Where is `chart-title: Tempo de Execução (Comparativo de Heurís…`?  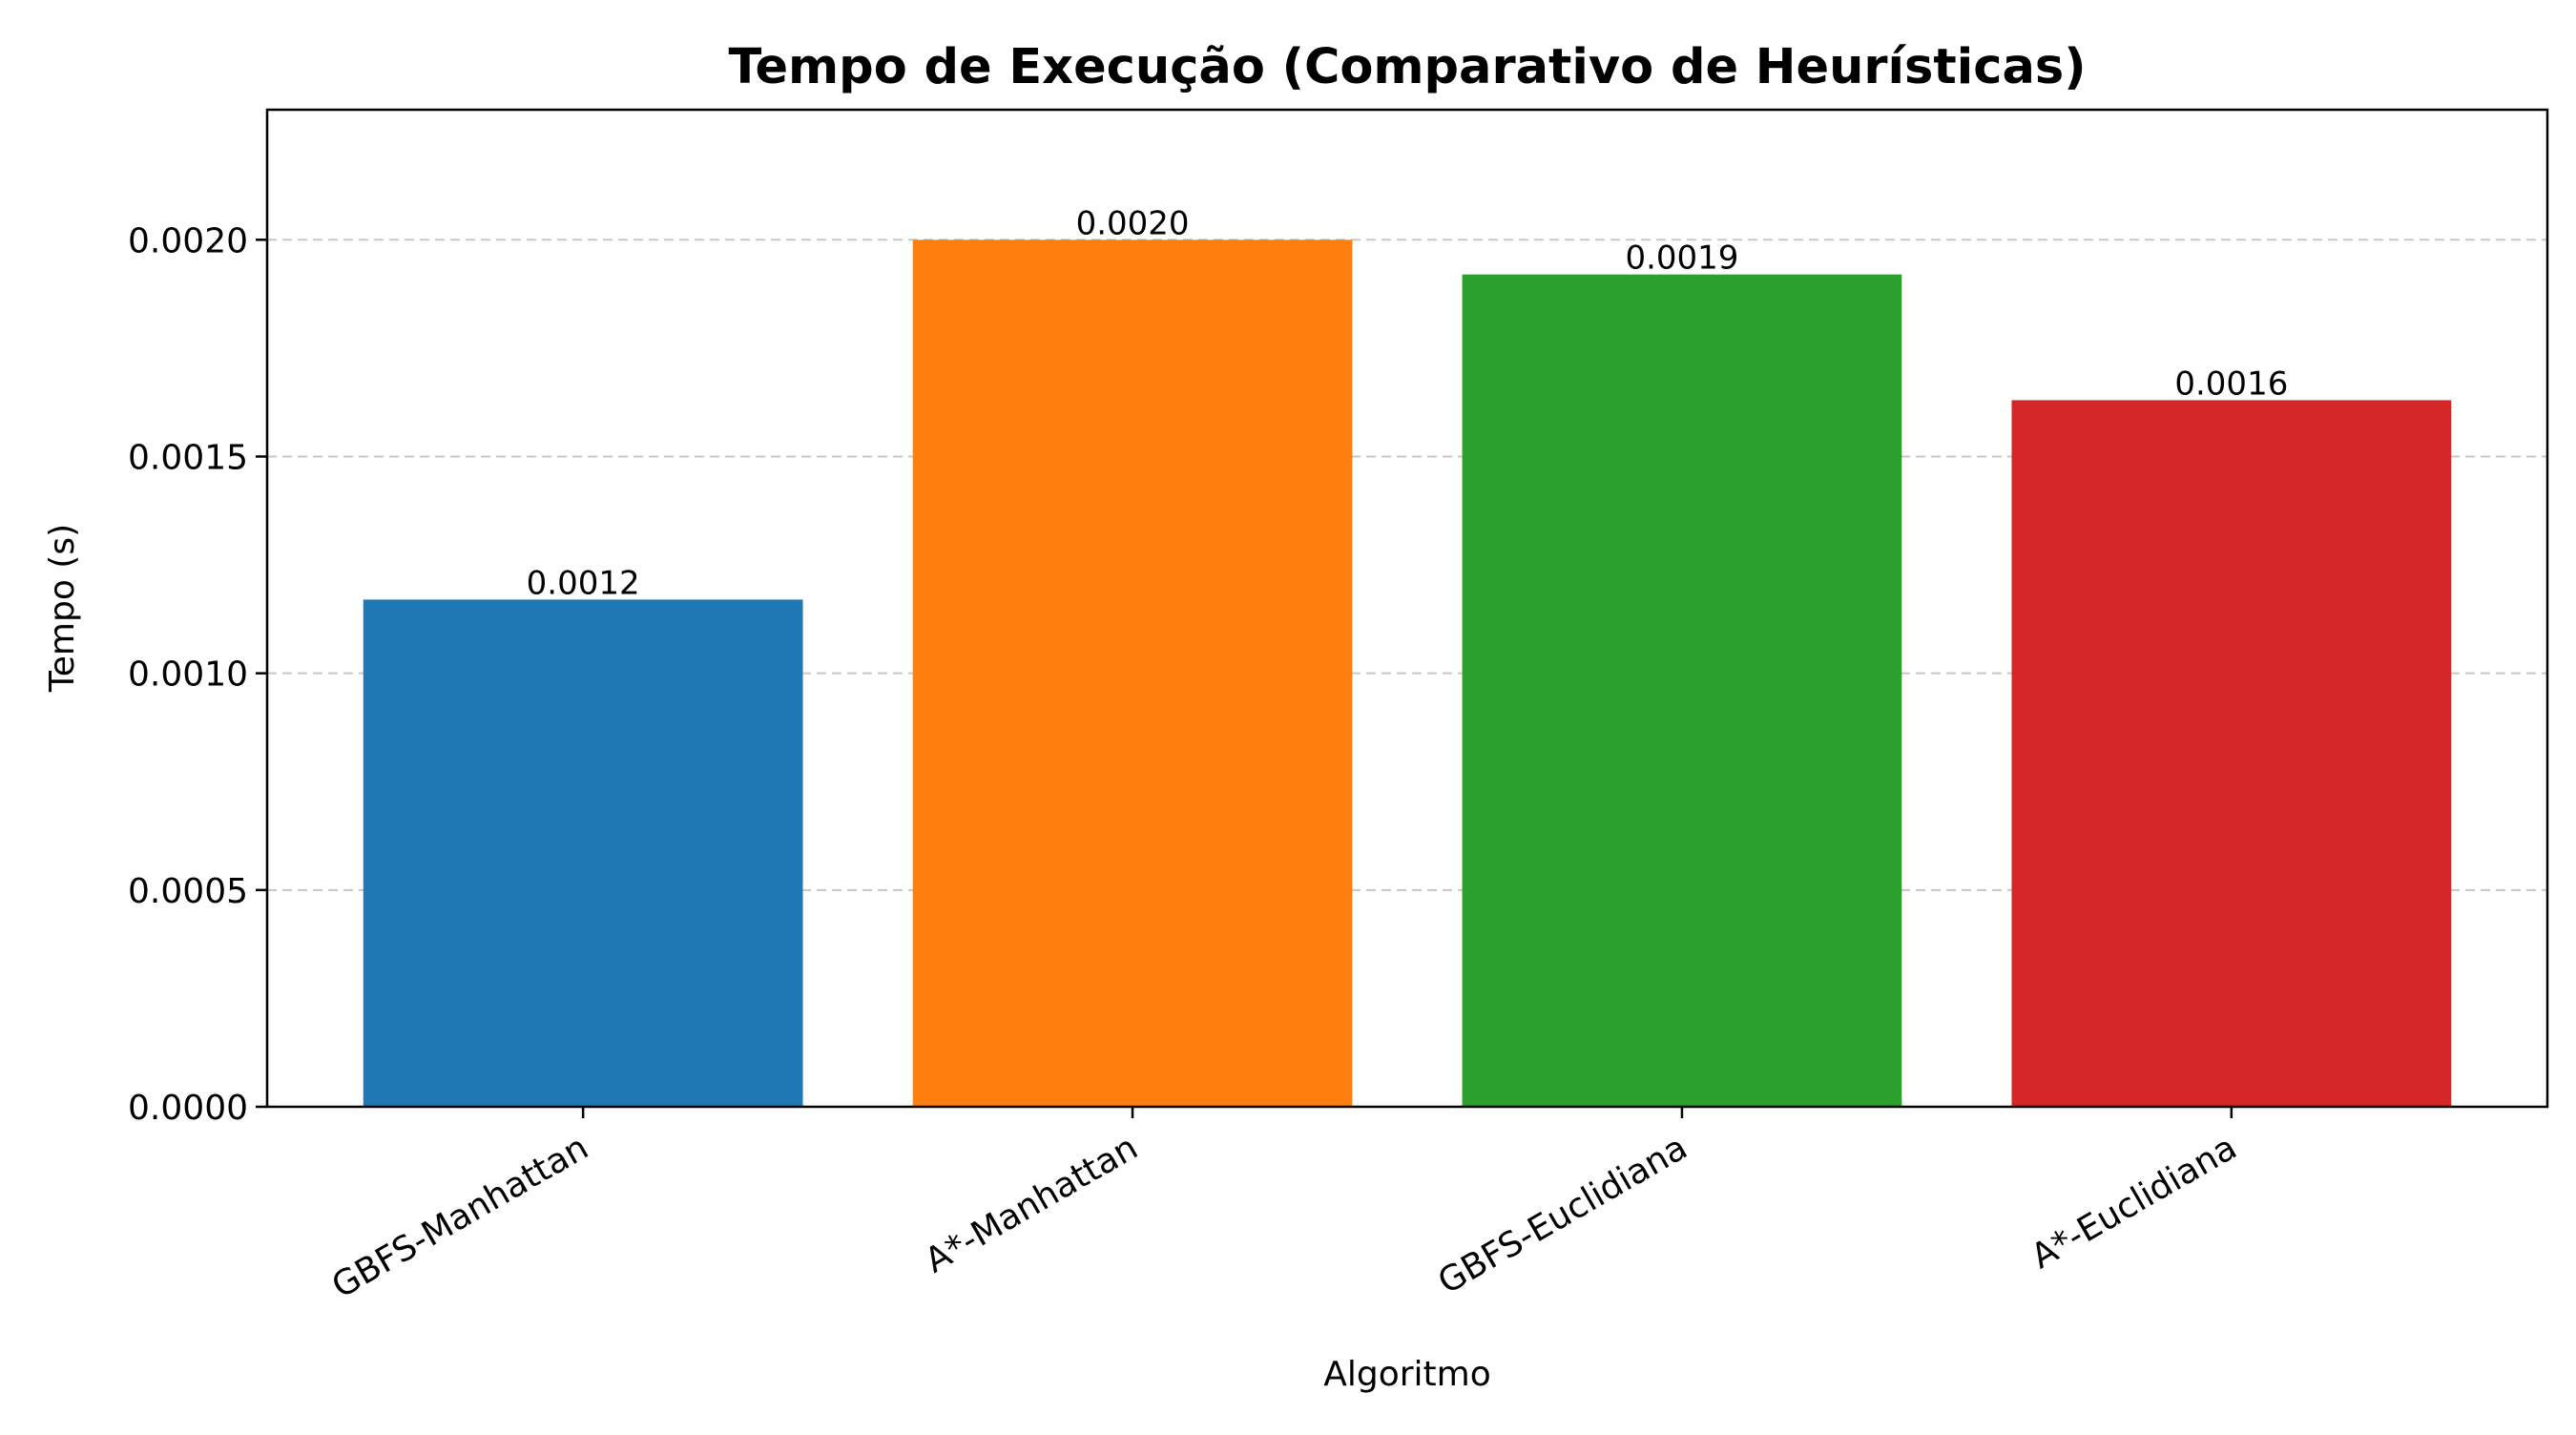 chart-title: Tempo de Execução (Comparativo de Heurís… is located at coordinates (1407, 67).